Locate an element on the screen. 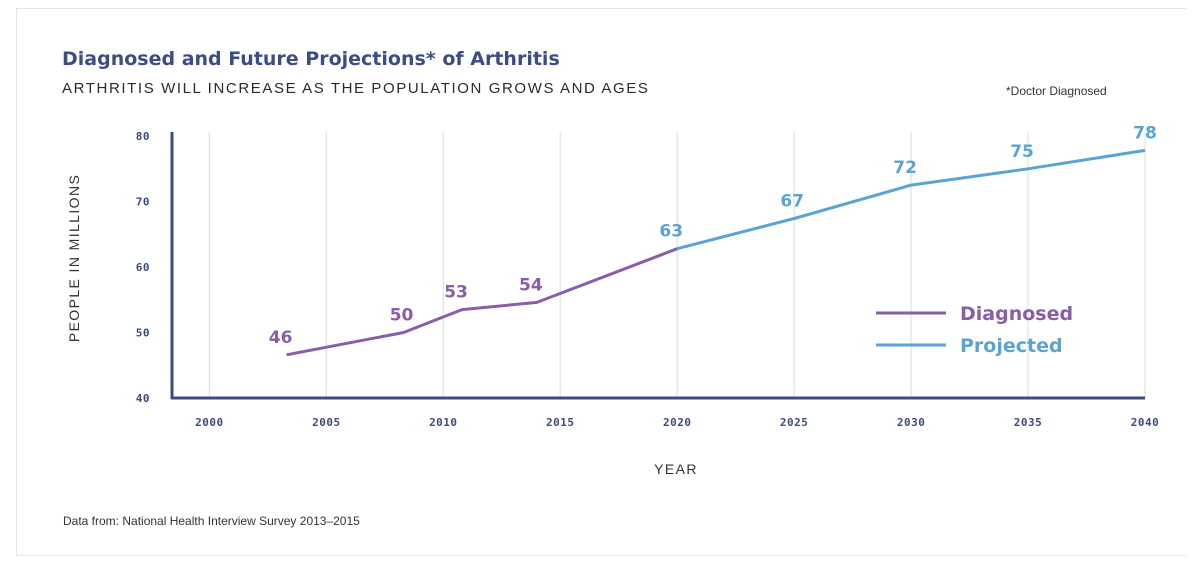 This screenshot has width=1194, height=561. x-tick-2035: 2035 is located at coordinates (1028, 422).